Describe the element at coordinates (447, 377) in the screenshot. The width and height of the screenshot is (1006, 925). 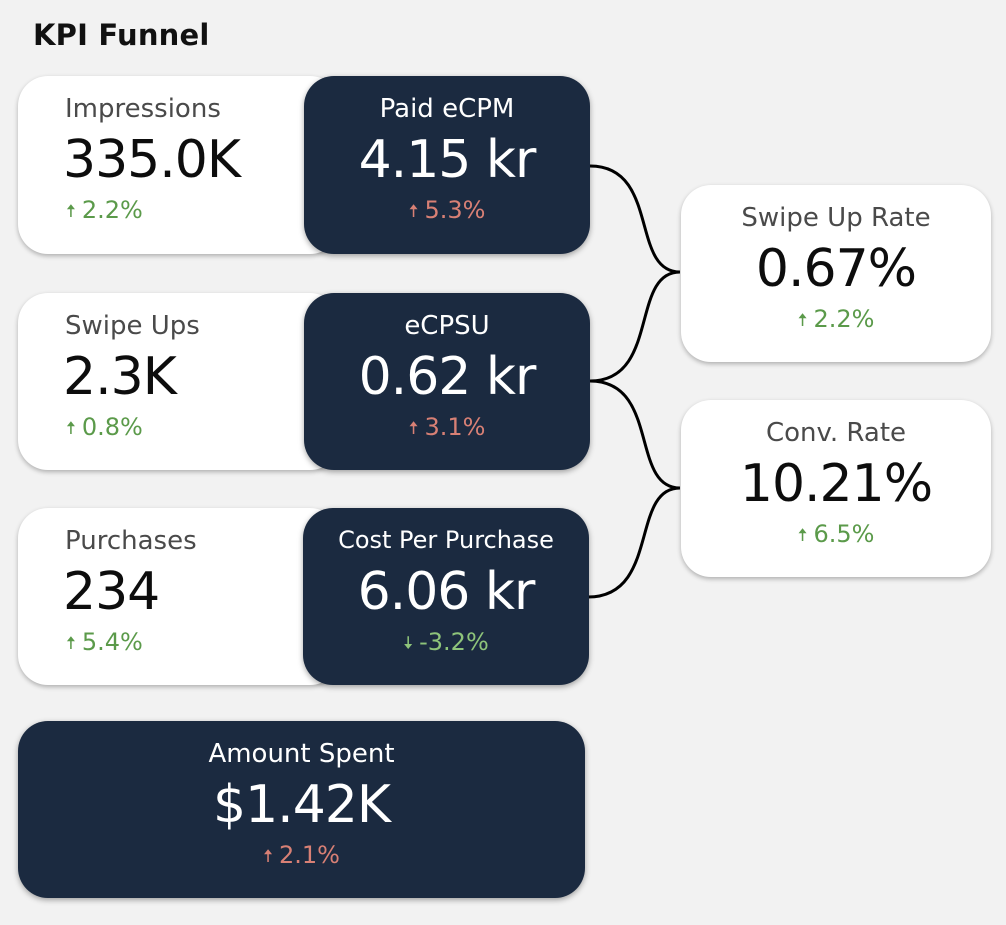
I see `kpi-value: 0.62 kr` at that location.